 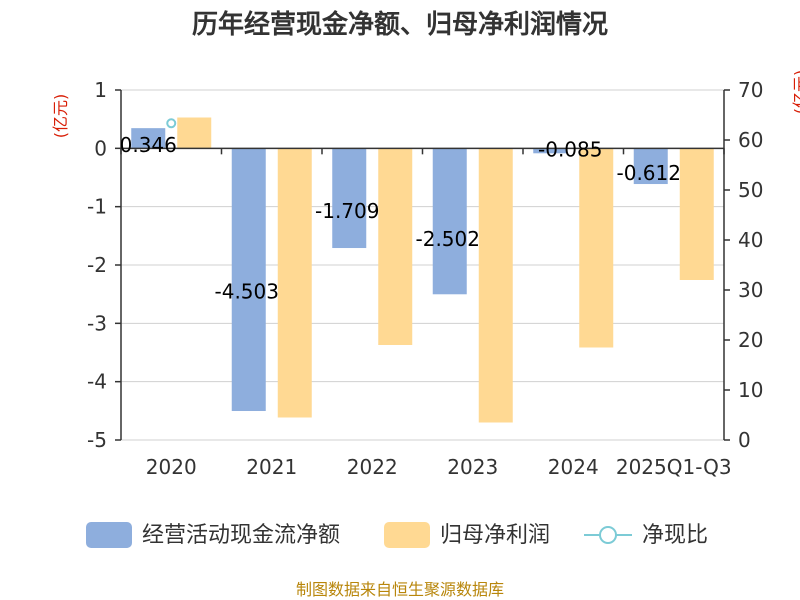 What do you see at coordinates (97, 207) in the screenshot?
I see `y-left-tick-label: -1` at bounding box center [97, 207].